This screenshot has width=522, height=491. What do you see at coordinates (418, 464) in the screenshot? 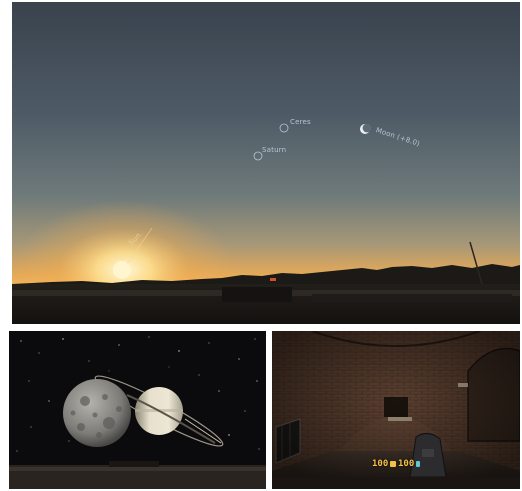
I see `ammo-icon` at bounding box center [418, 464].